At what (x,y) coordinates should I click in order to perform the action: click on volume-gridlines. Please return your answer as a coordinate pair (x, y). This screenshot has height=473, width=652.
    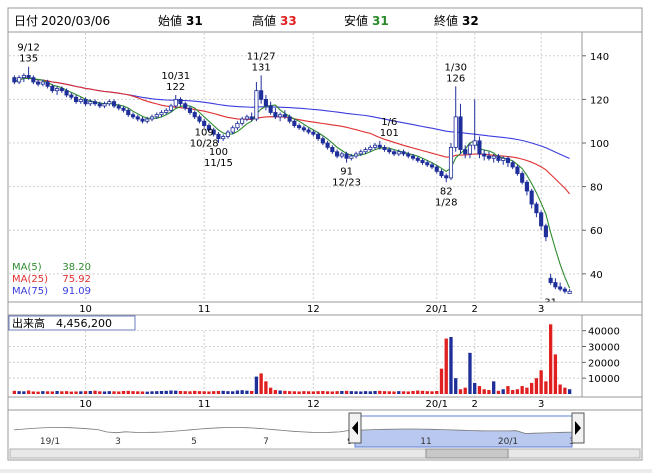
    Looking at the image, I should click on (295, 363).